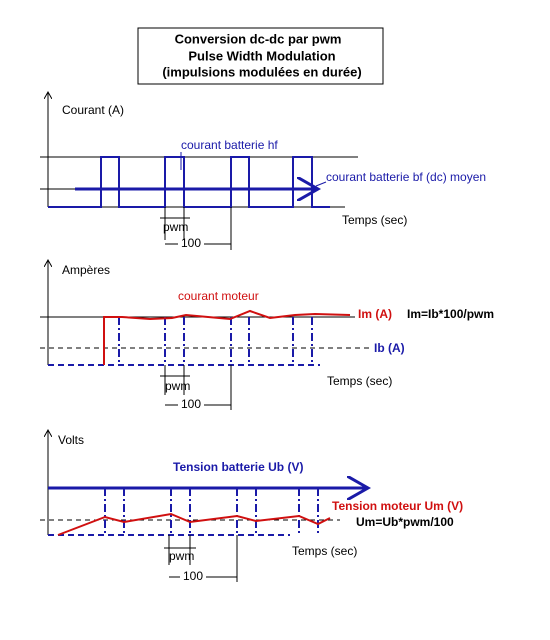 This screenshot has width=550, height=640. I want to click on title: Pulse Width Modulation, so click(261, 55).